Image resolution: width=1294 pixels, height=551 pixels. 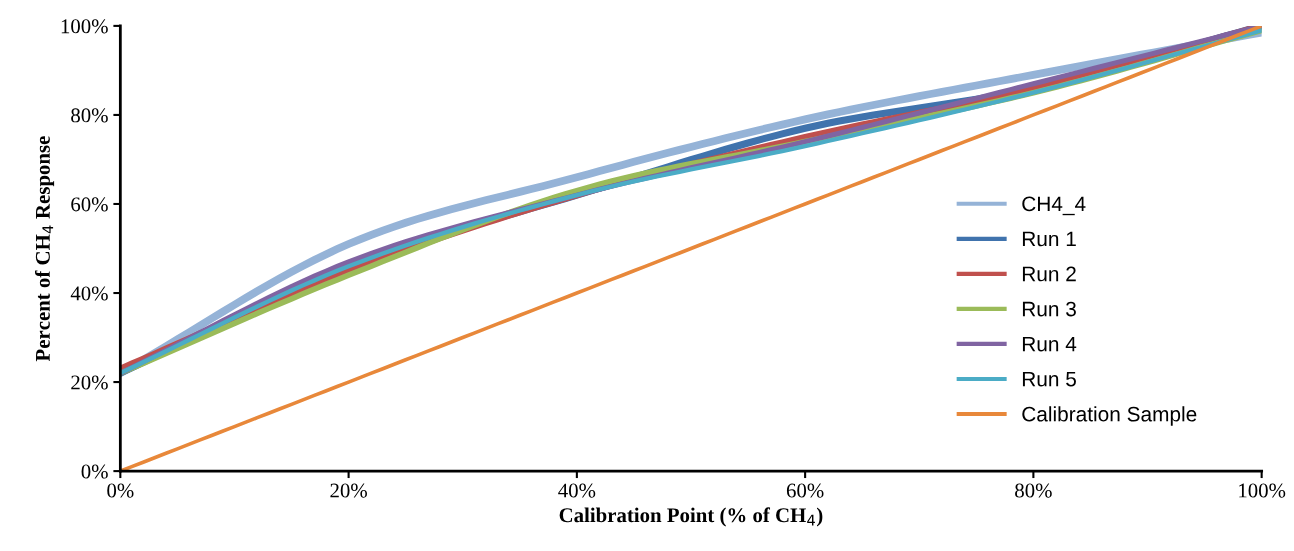 What do you see at coordinates (1262, 490) in the screenshot?
I see `x-tick-label: 100%` at bounding box center [1262, 490].